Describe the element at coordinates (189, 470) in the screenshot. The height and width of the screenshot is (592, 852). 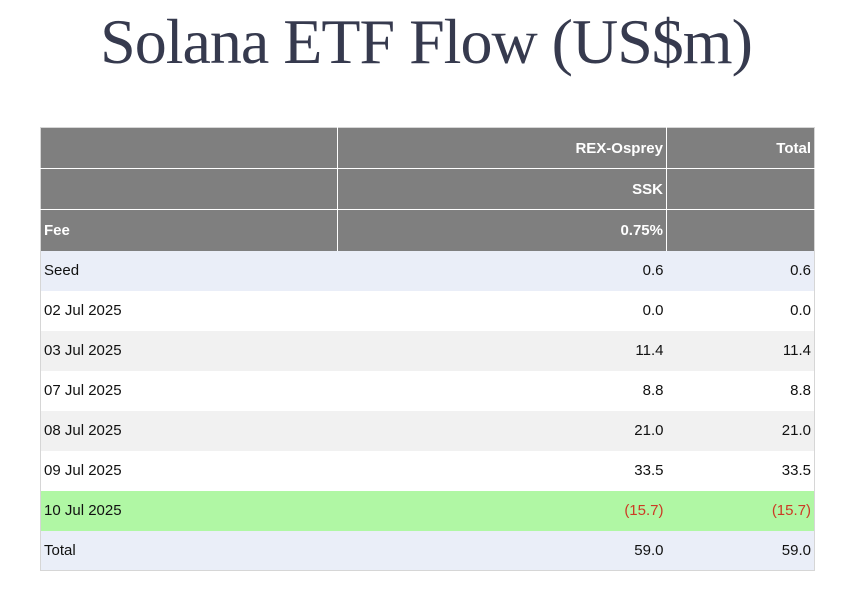
I see `row-label: 09 Jul 2025` at that location.